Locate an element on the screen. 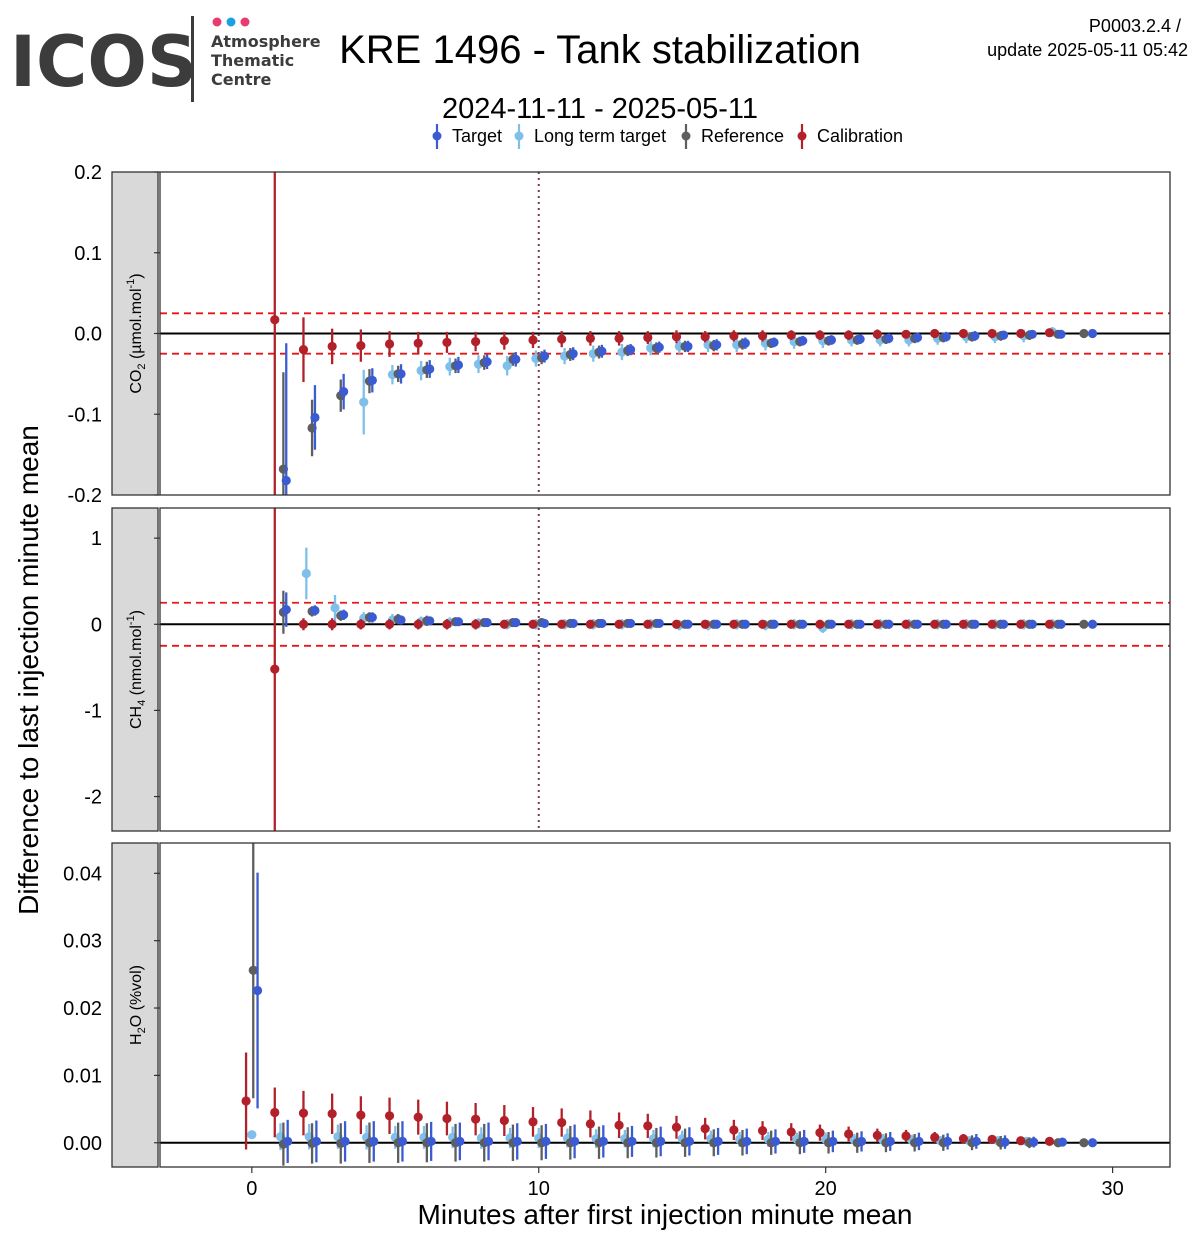 The width and height of the screenshot is (1200, 1245). panel-strip-label: CH4 (nmol.mol-1) is located at coordinates (136, 669).